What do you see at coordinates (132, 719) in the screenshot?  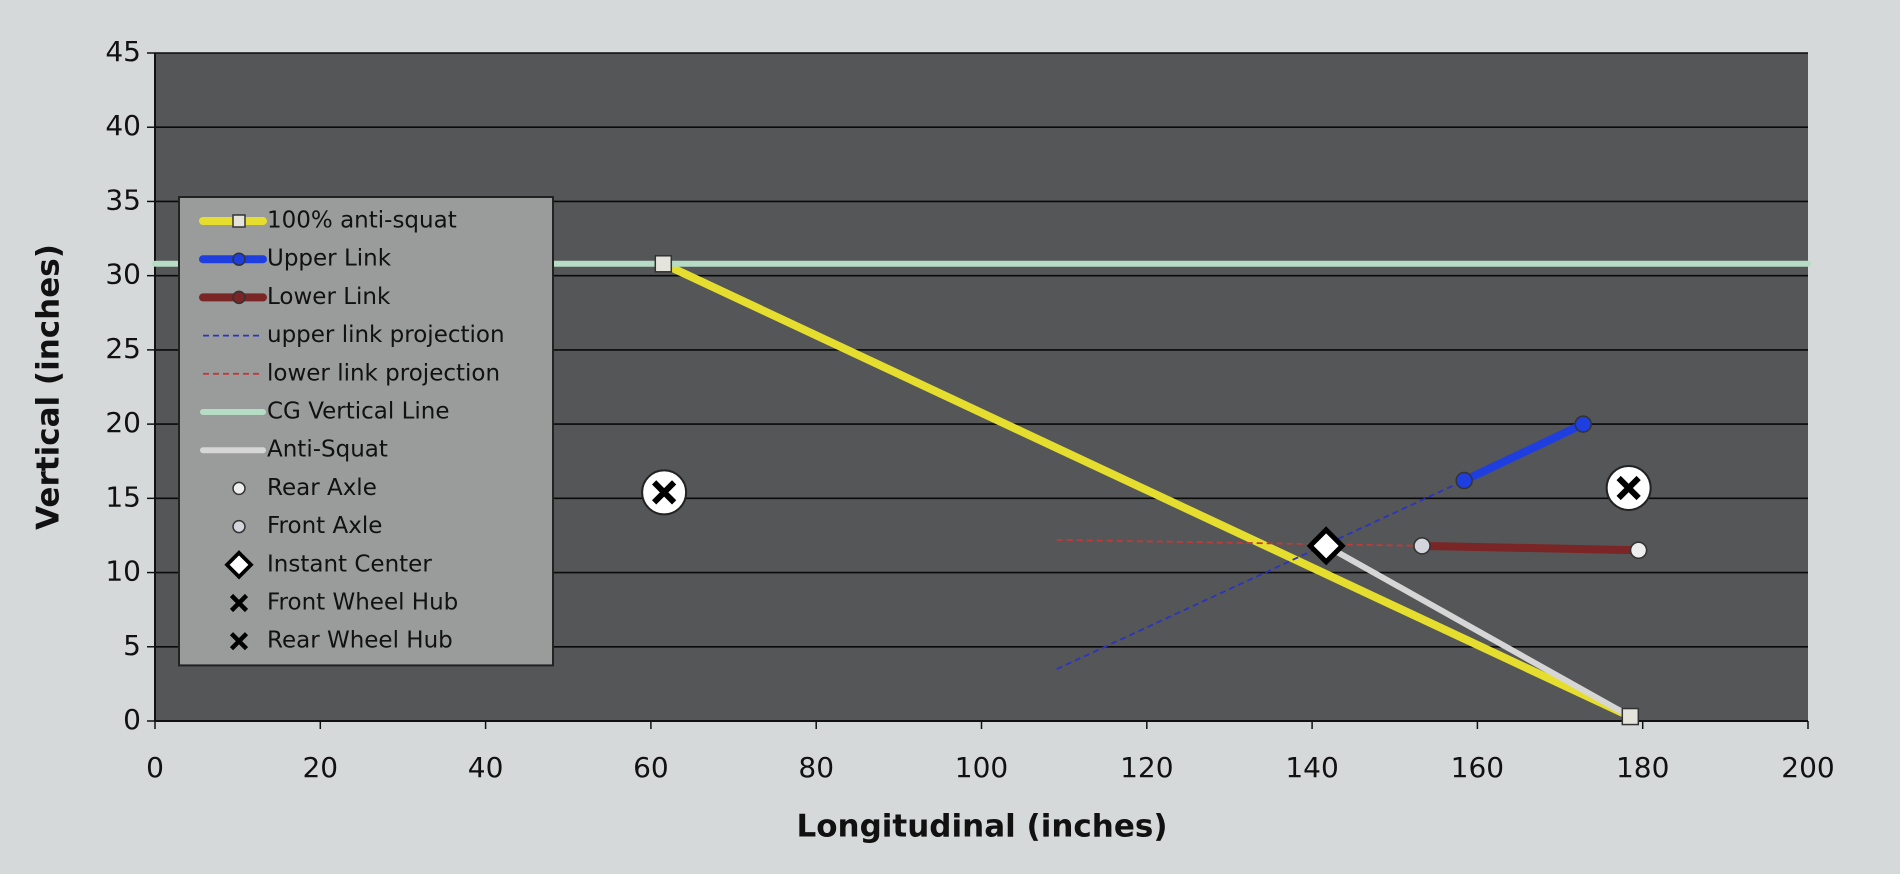 I see `y-tick-label: 0` at bounding box center [132, 719].